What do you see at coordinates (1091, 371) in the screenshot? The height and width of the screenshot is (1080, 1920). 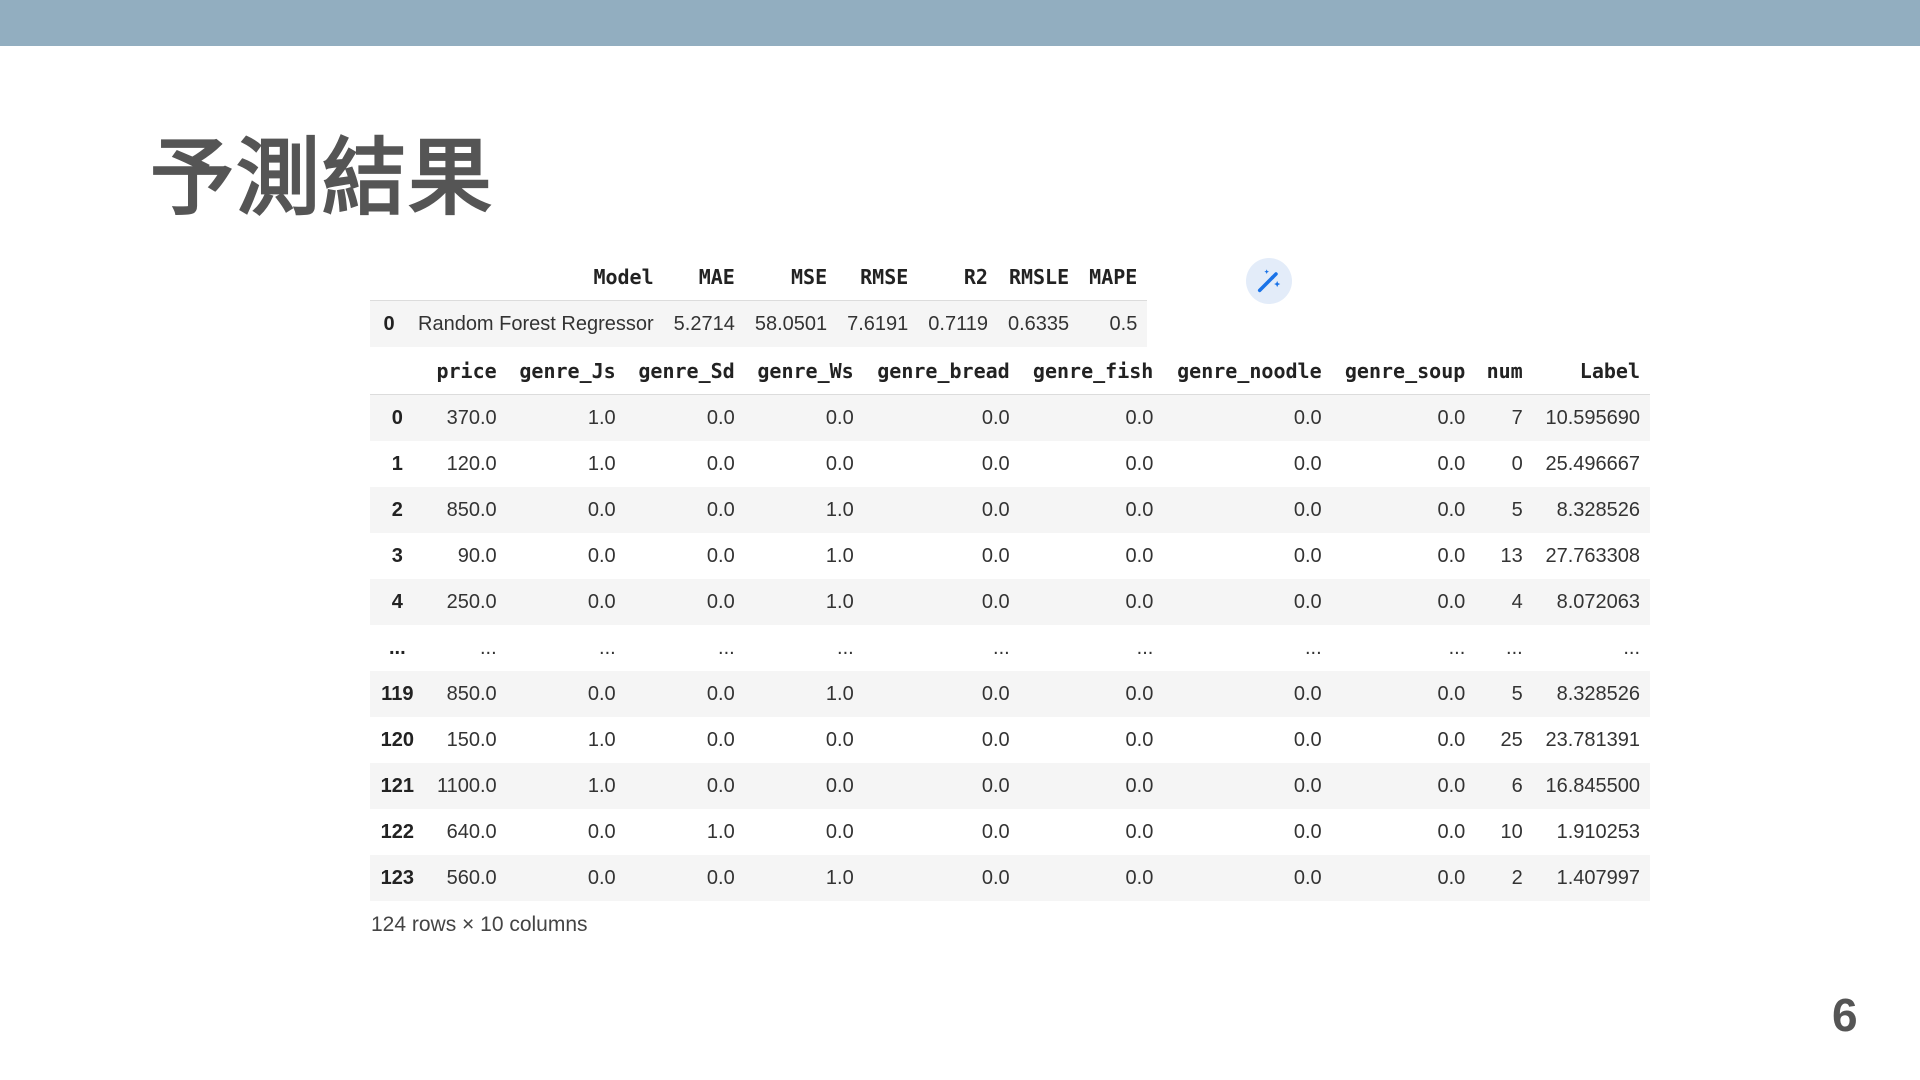 I see `prediction-header-genre-fish: genre_fish` at bounding box center [1091, 371].